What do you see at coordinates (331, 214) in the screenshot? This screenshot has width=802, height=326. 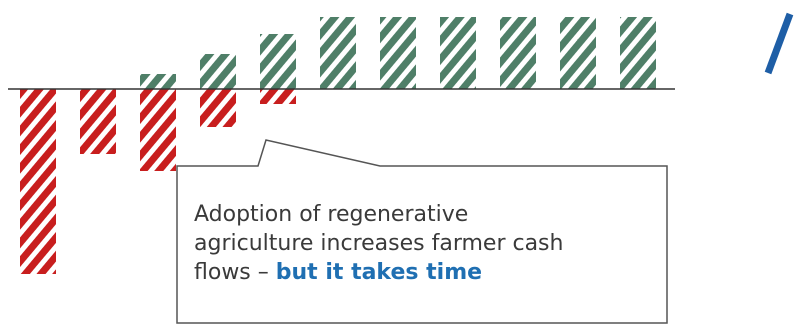 I see `callout-line-1: Adoption of regenerative` at bounding box center [331, 214].